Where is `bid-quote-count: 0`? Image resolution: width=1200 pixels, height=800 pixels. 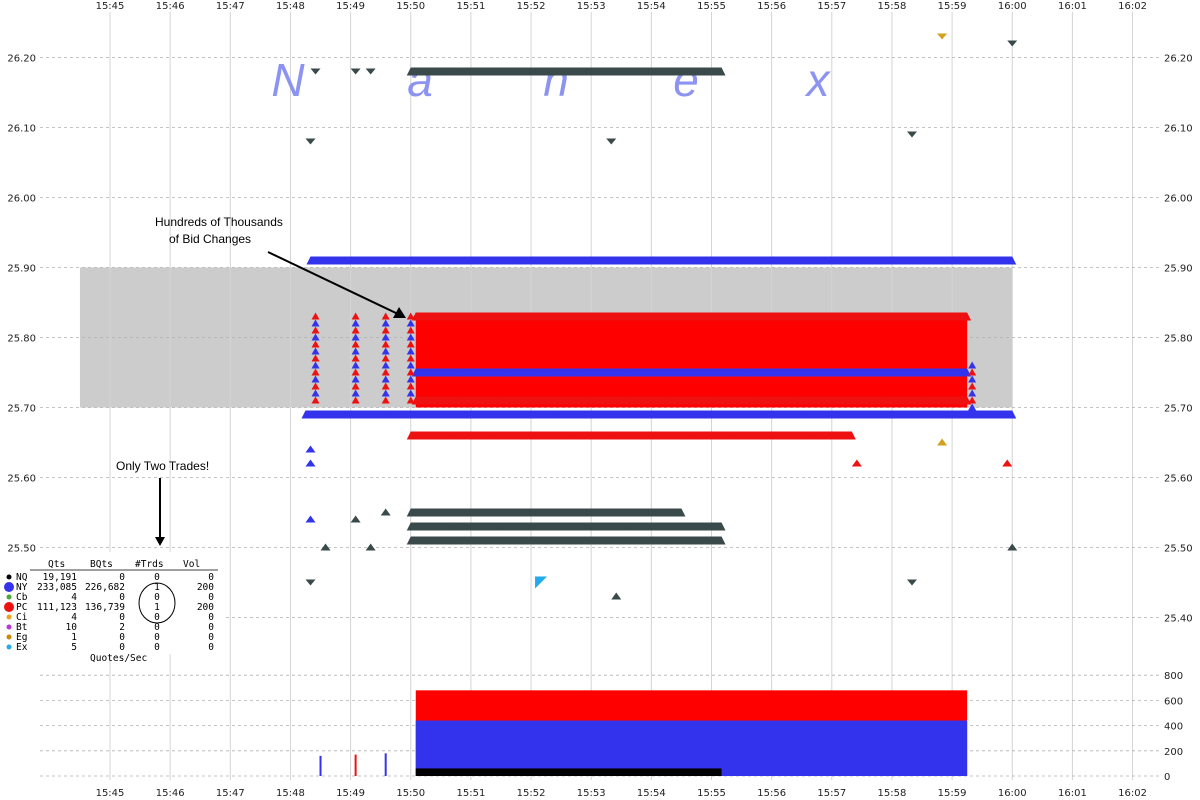 bid-quote-count: 0 is located at coordinates (122, 597).